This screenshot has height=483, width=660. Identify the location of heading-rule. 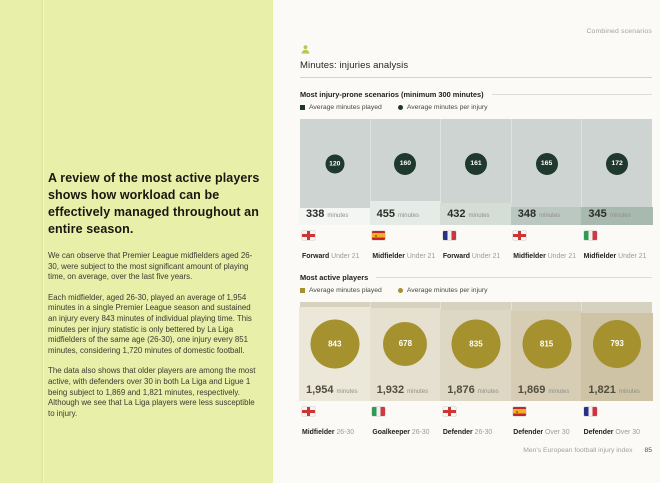
(571, 94).